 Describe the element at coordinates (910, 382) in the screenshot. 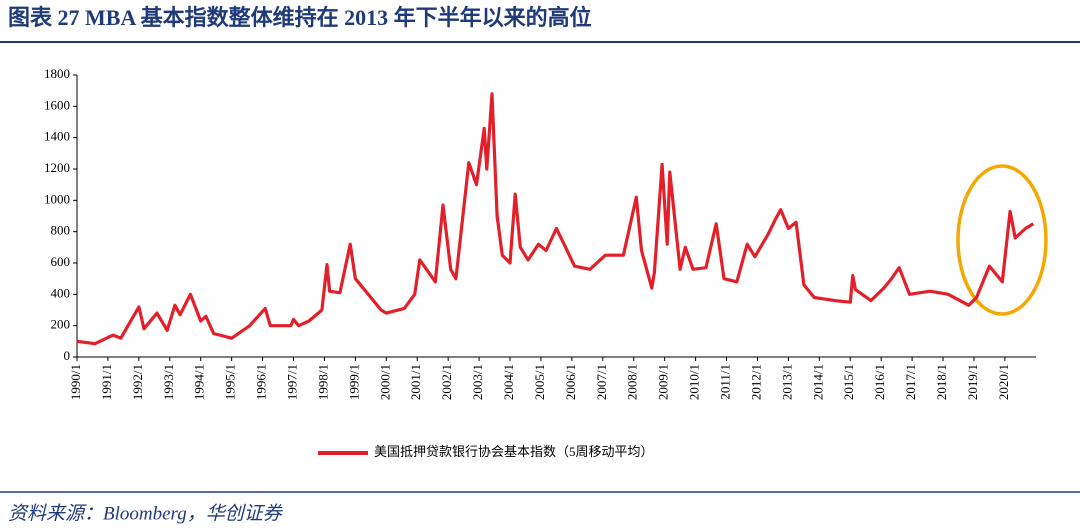

I see `x-tick-label: 2017/1` at that location.